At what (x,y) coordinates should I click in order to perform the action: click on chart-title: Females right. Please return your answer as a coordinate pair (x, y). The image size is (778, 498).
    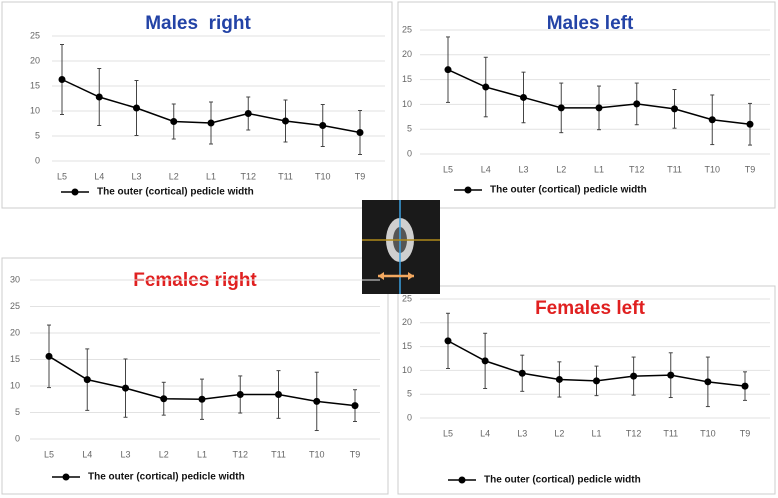
    Looking at the image, I should click on (195, 280).